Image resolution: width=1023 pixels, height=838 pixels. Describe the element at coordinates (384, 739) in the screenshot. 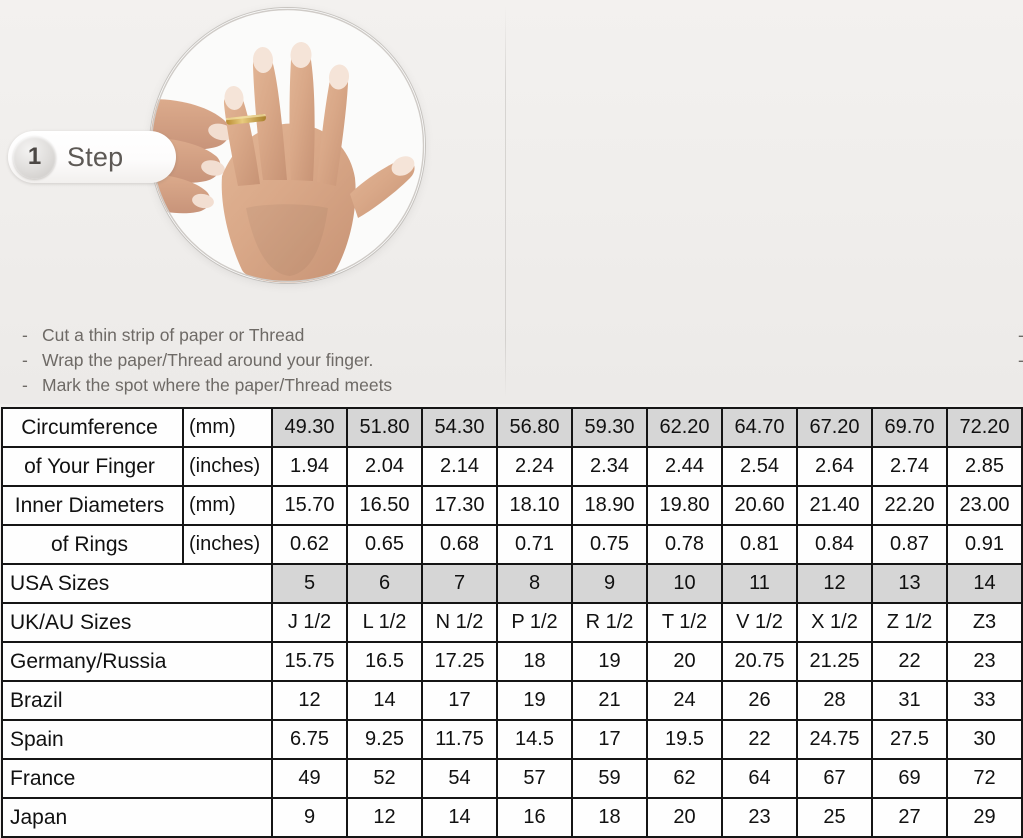

I see `table-cell: 9.25` at that location.